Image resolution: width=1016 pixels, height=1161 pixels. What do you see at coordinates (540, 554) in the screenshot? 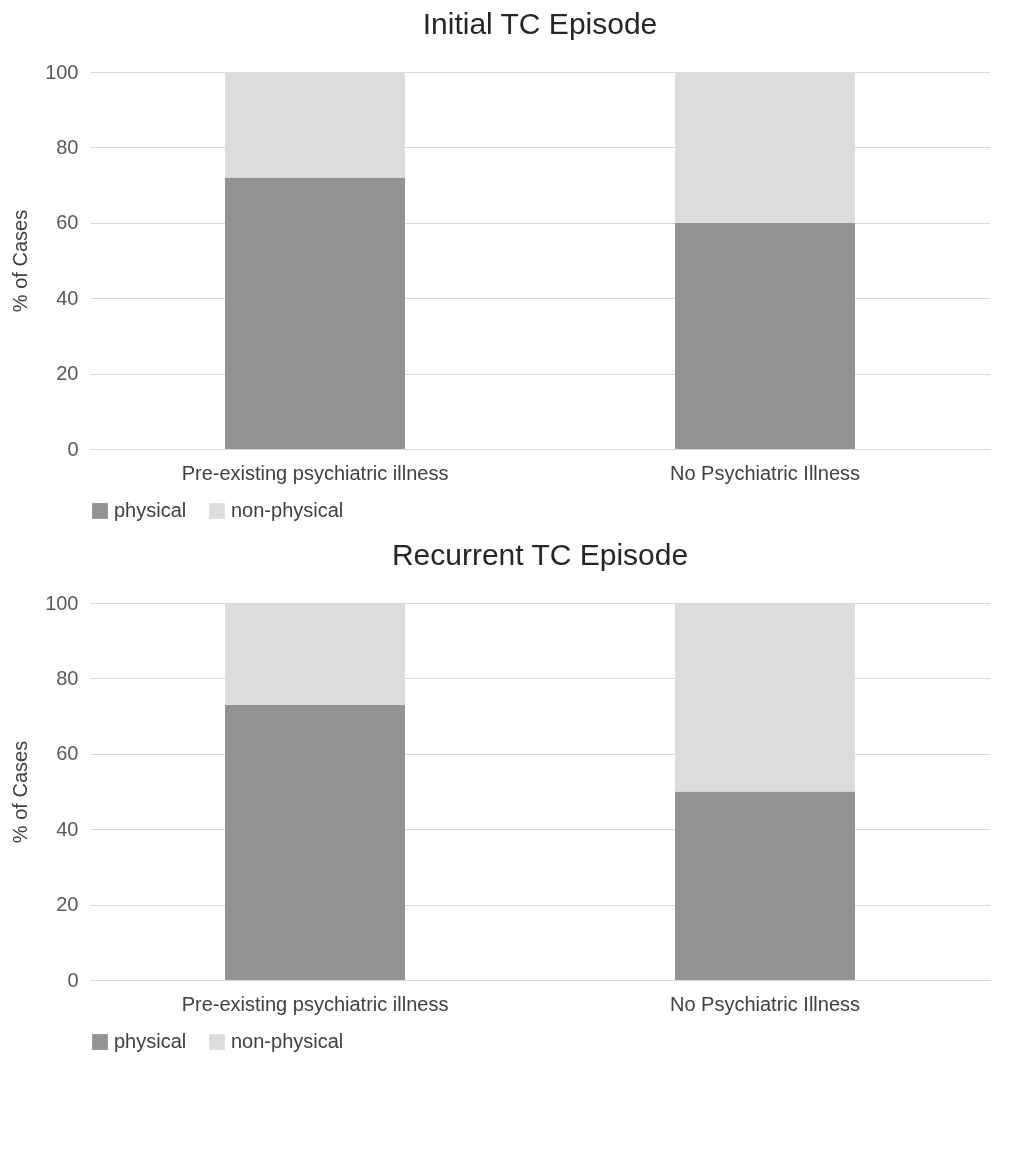
I see `chart-title: Recurrent TC Episode` at bounding box center [540, 554].